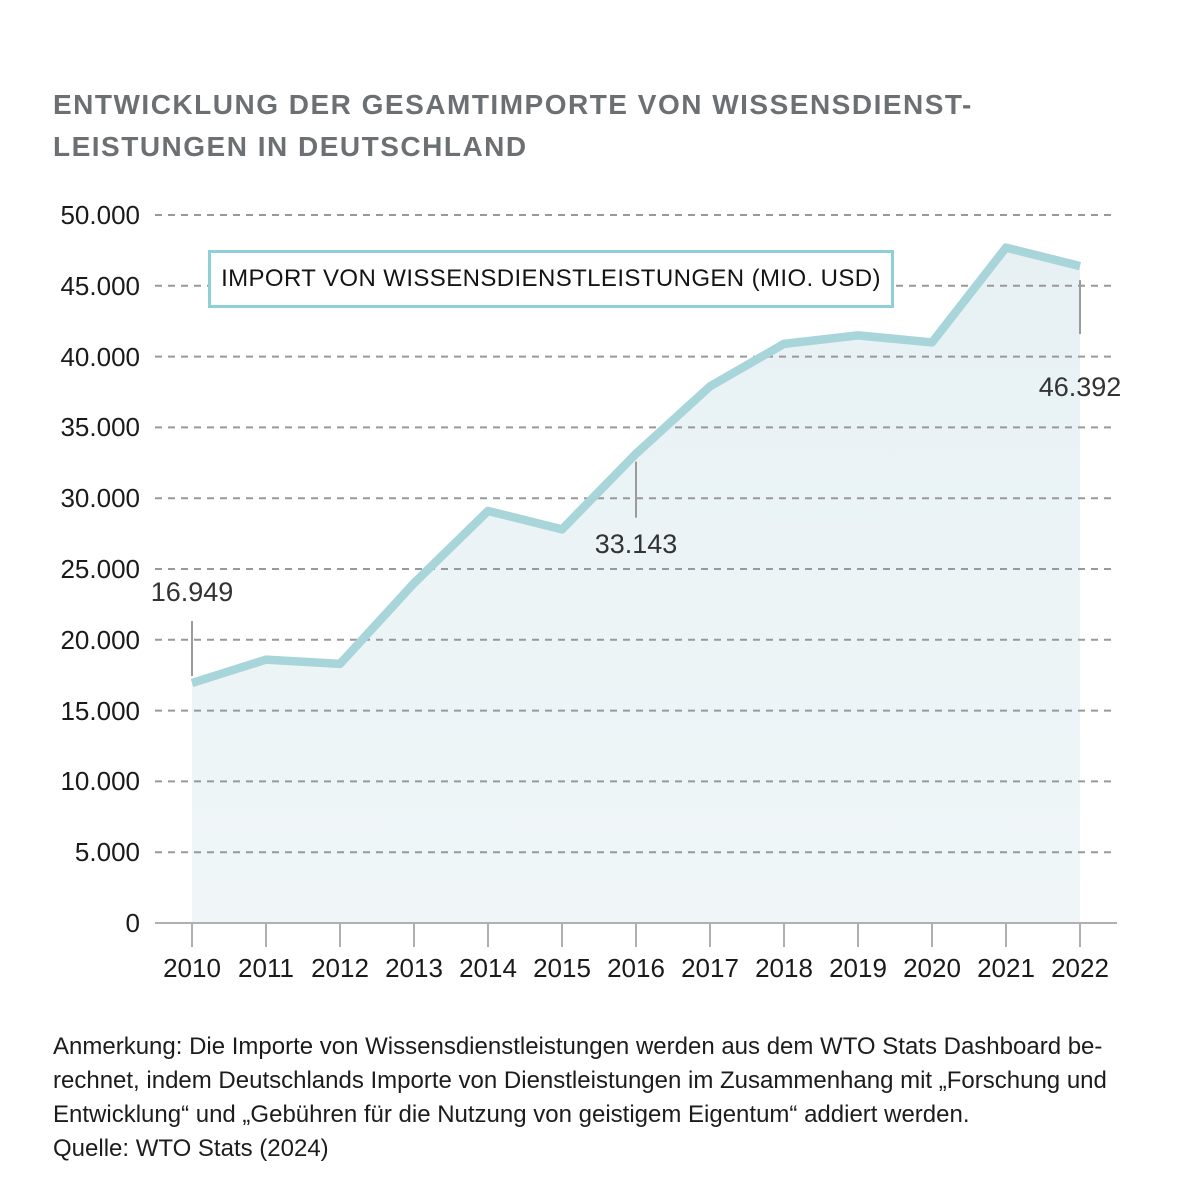 This screenshot has height=1180, width=1180. Describe the element at coordinates (1006, 968) in the screenshot. I see `x-axis-tick-label: 2021` at that location.